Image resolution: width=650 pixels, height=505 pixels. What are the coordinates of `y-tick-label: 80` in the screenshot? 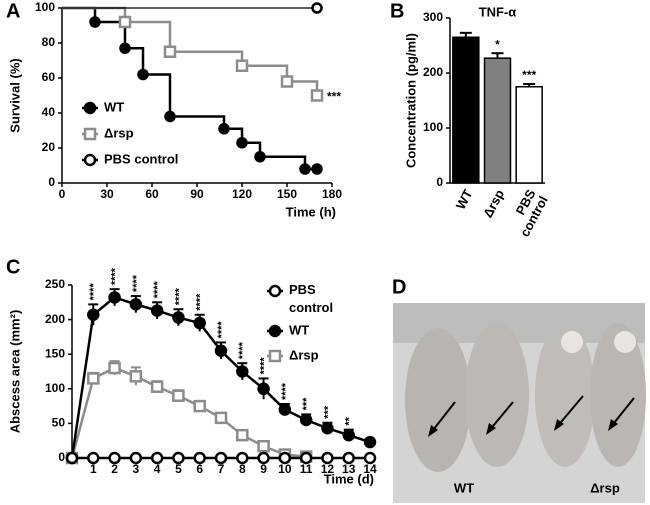 It's located at (49, 42).